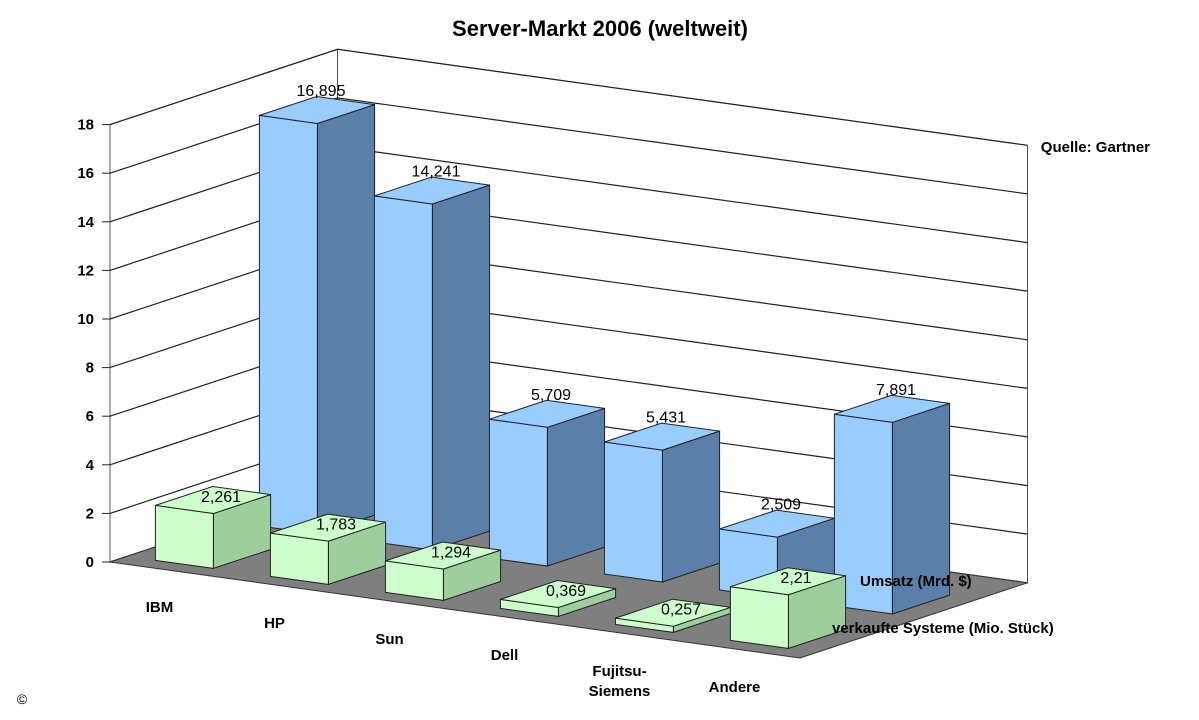 Image resolution: width=1199 pixels, height=720 pixels. I want to click on y-tick-label: 6, so click(90, 416).